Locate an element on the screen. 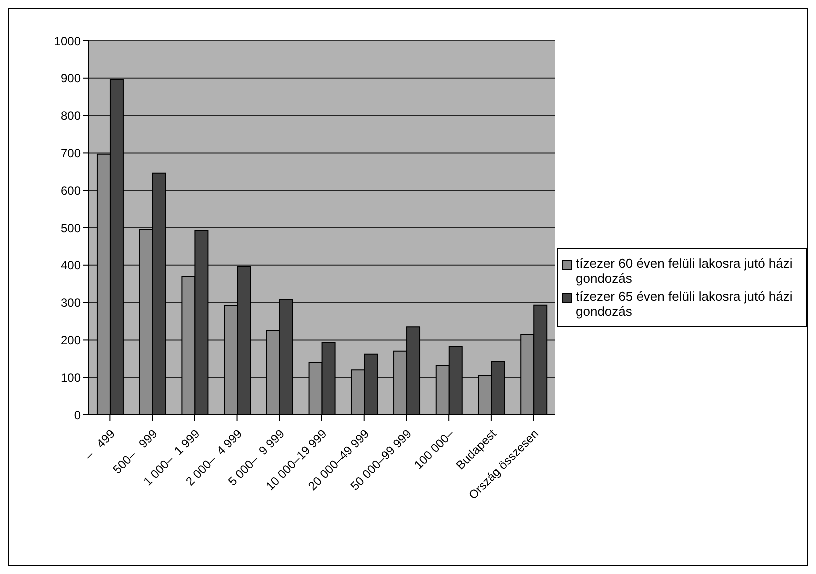  x-tick-label: 100 000– is located at coordinates (435, 449).